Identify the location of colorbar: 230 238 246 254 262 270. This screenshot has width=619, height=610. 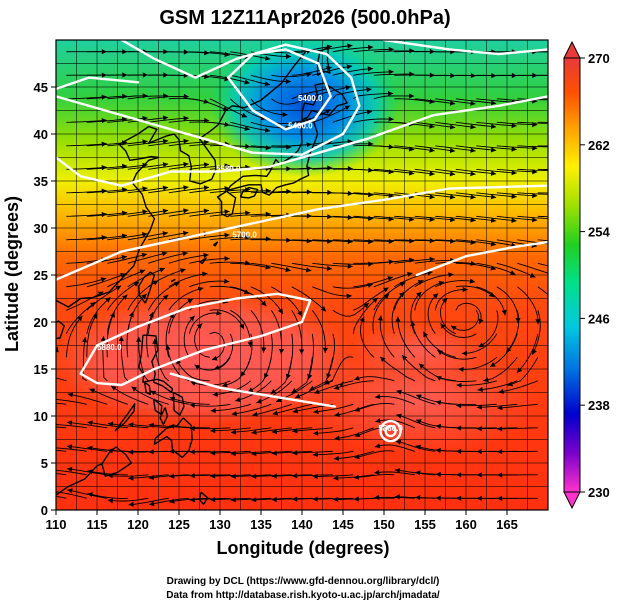
(587, 275).